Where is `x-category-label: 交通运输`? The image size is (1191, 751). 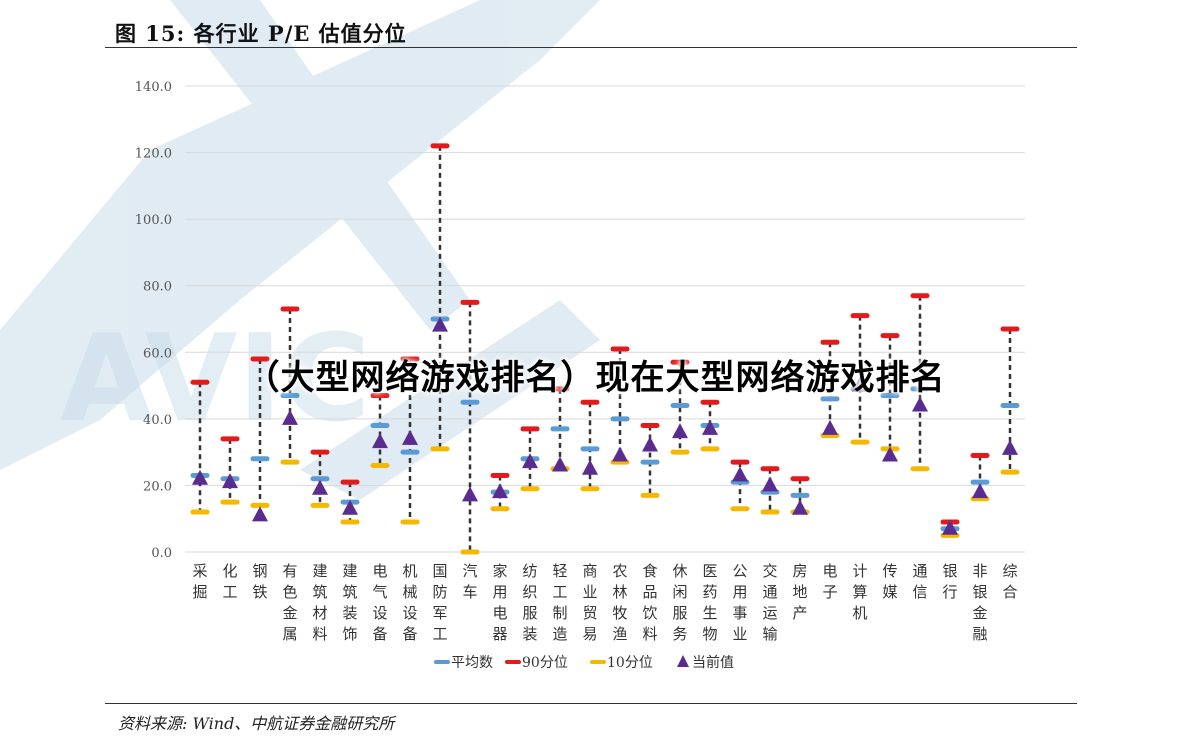
x-category-label: 交通运输 is located at coordinates (769, 602).